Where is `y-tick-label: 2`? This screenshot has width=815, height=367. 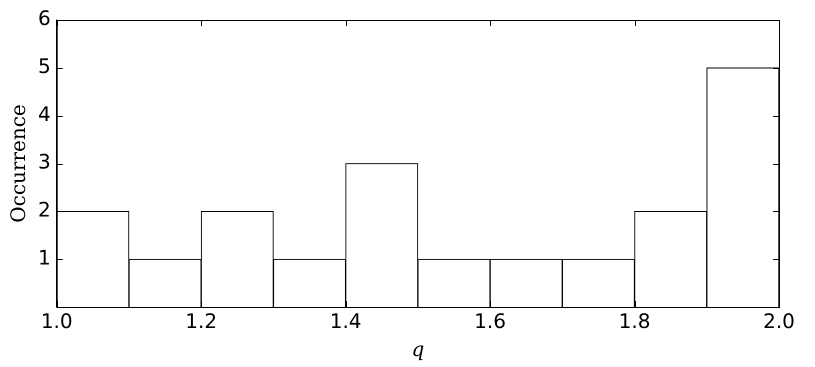 y-tick-label: 2 is located at coordinates (44, 210).